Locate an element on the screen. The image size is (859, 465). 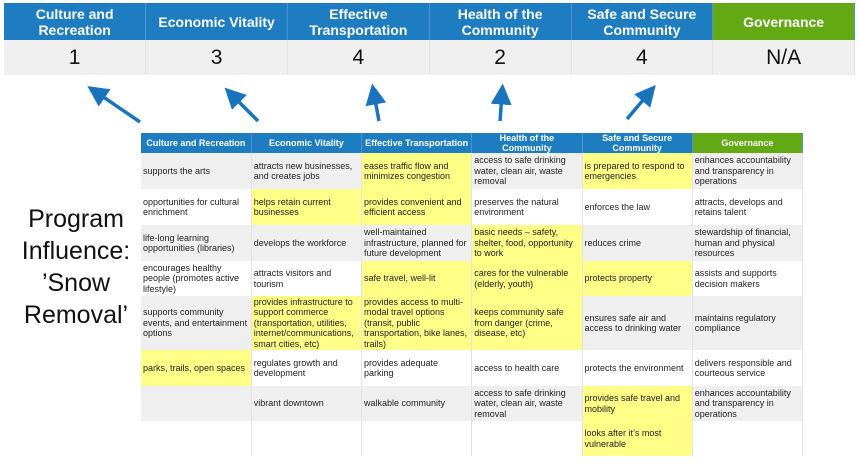
program-label: Program Influence: ’Snow Removal’ is located at coordinates (76, 267).